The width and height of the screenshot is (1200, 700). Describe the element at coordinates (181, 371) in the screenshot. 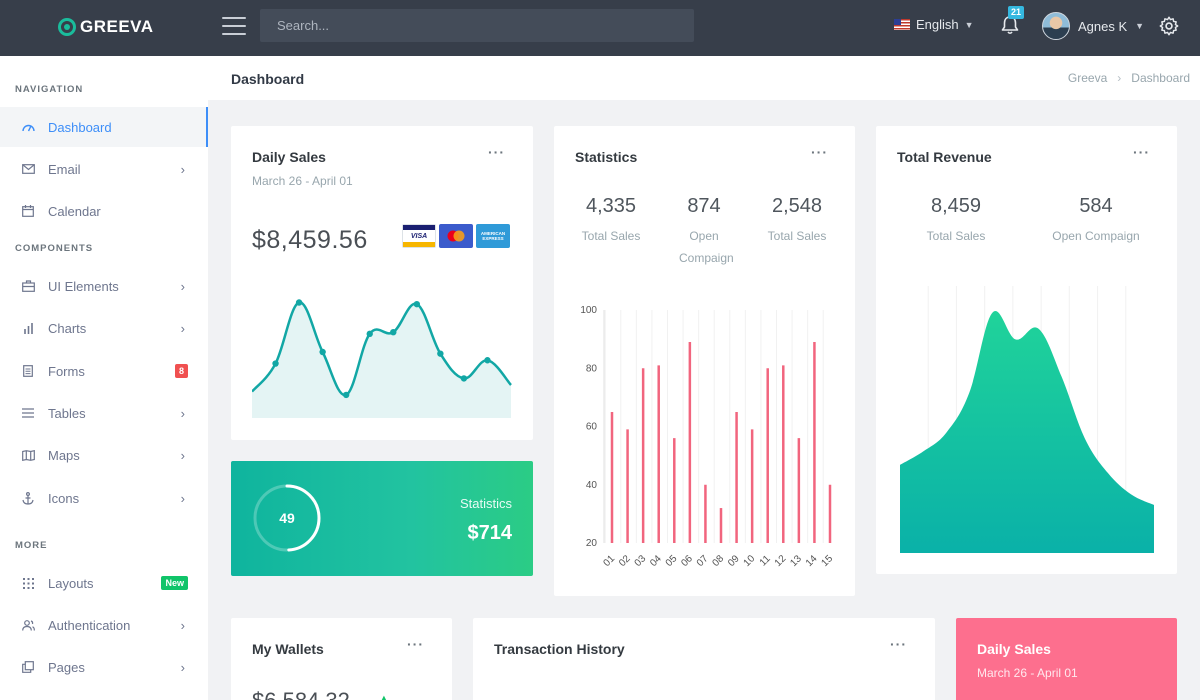

I see `forms-count-badge: 8` at that location.